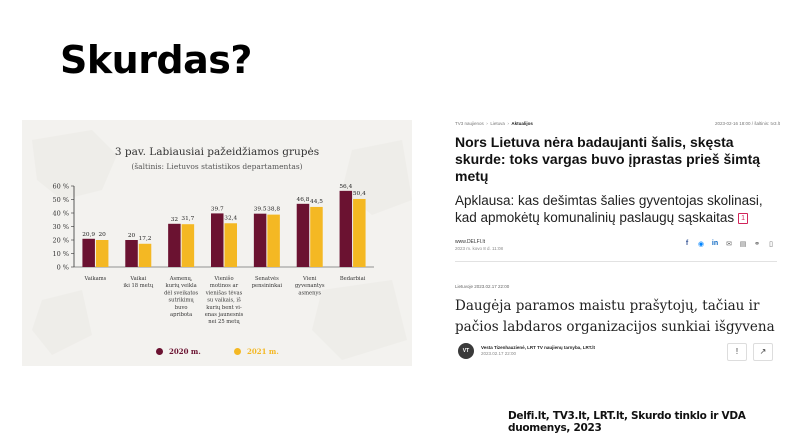 The height and width of the screenshot is (445, 800). I want to click on report-button: !, so click(737, 352).